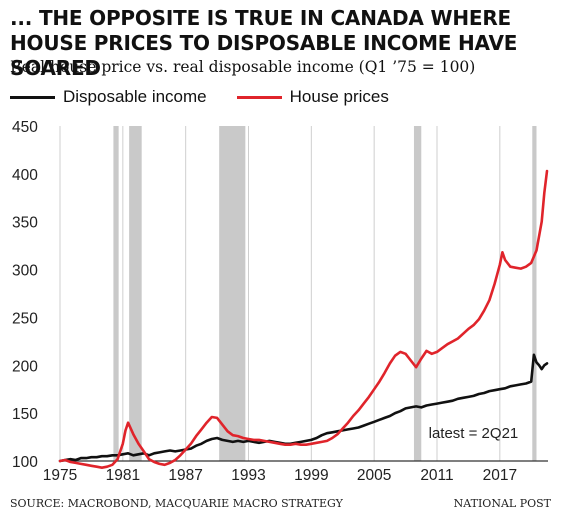  Describe the element at coordinates (339, 96) in the screenshot. I see `legend-label-house: House prices` at that location.